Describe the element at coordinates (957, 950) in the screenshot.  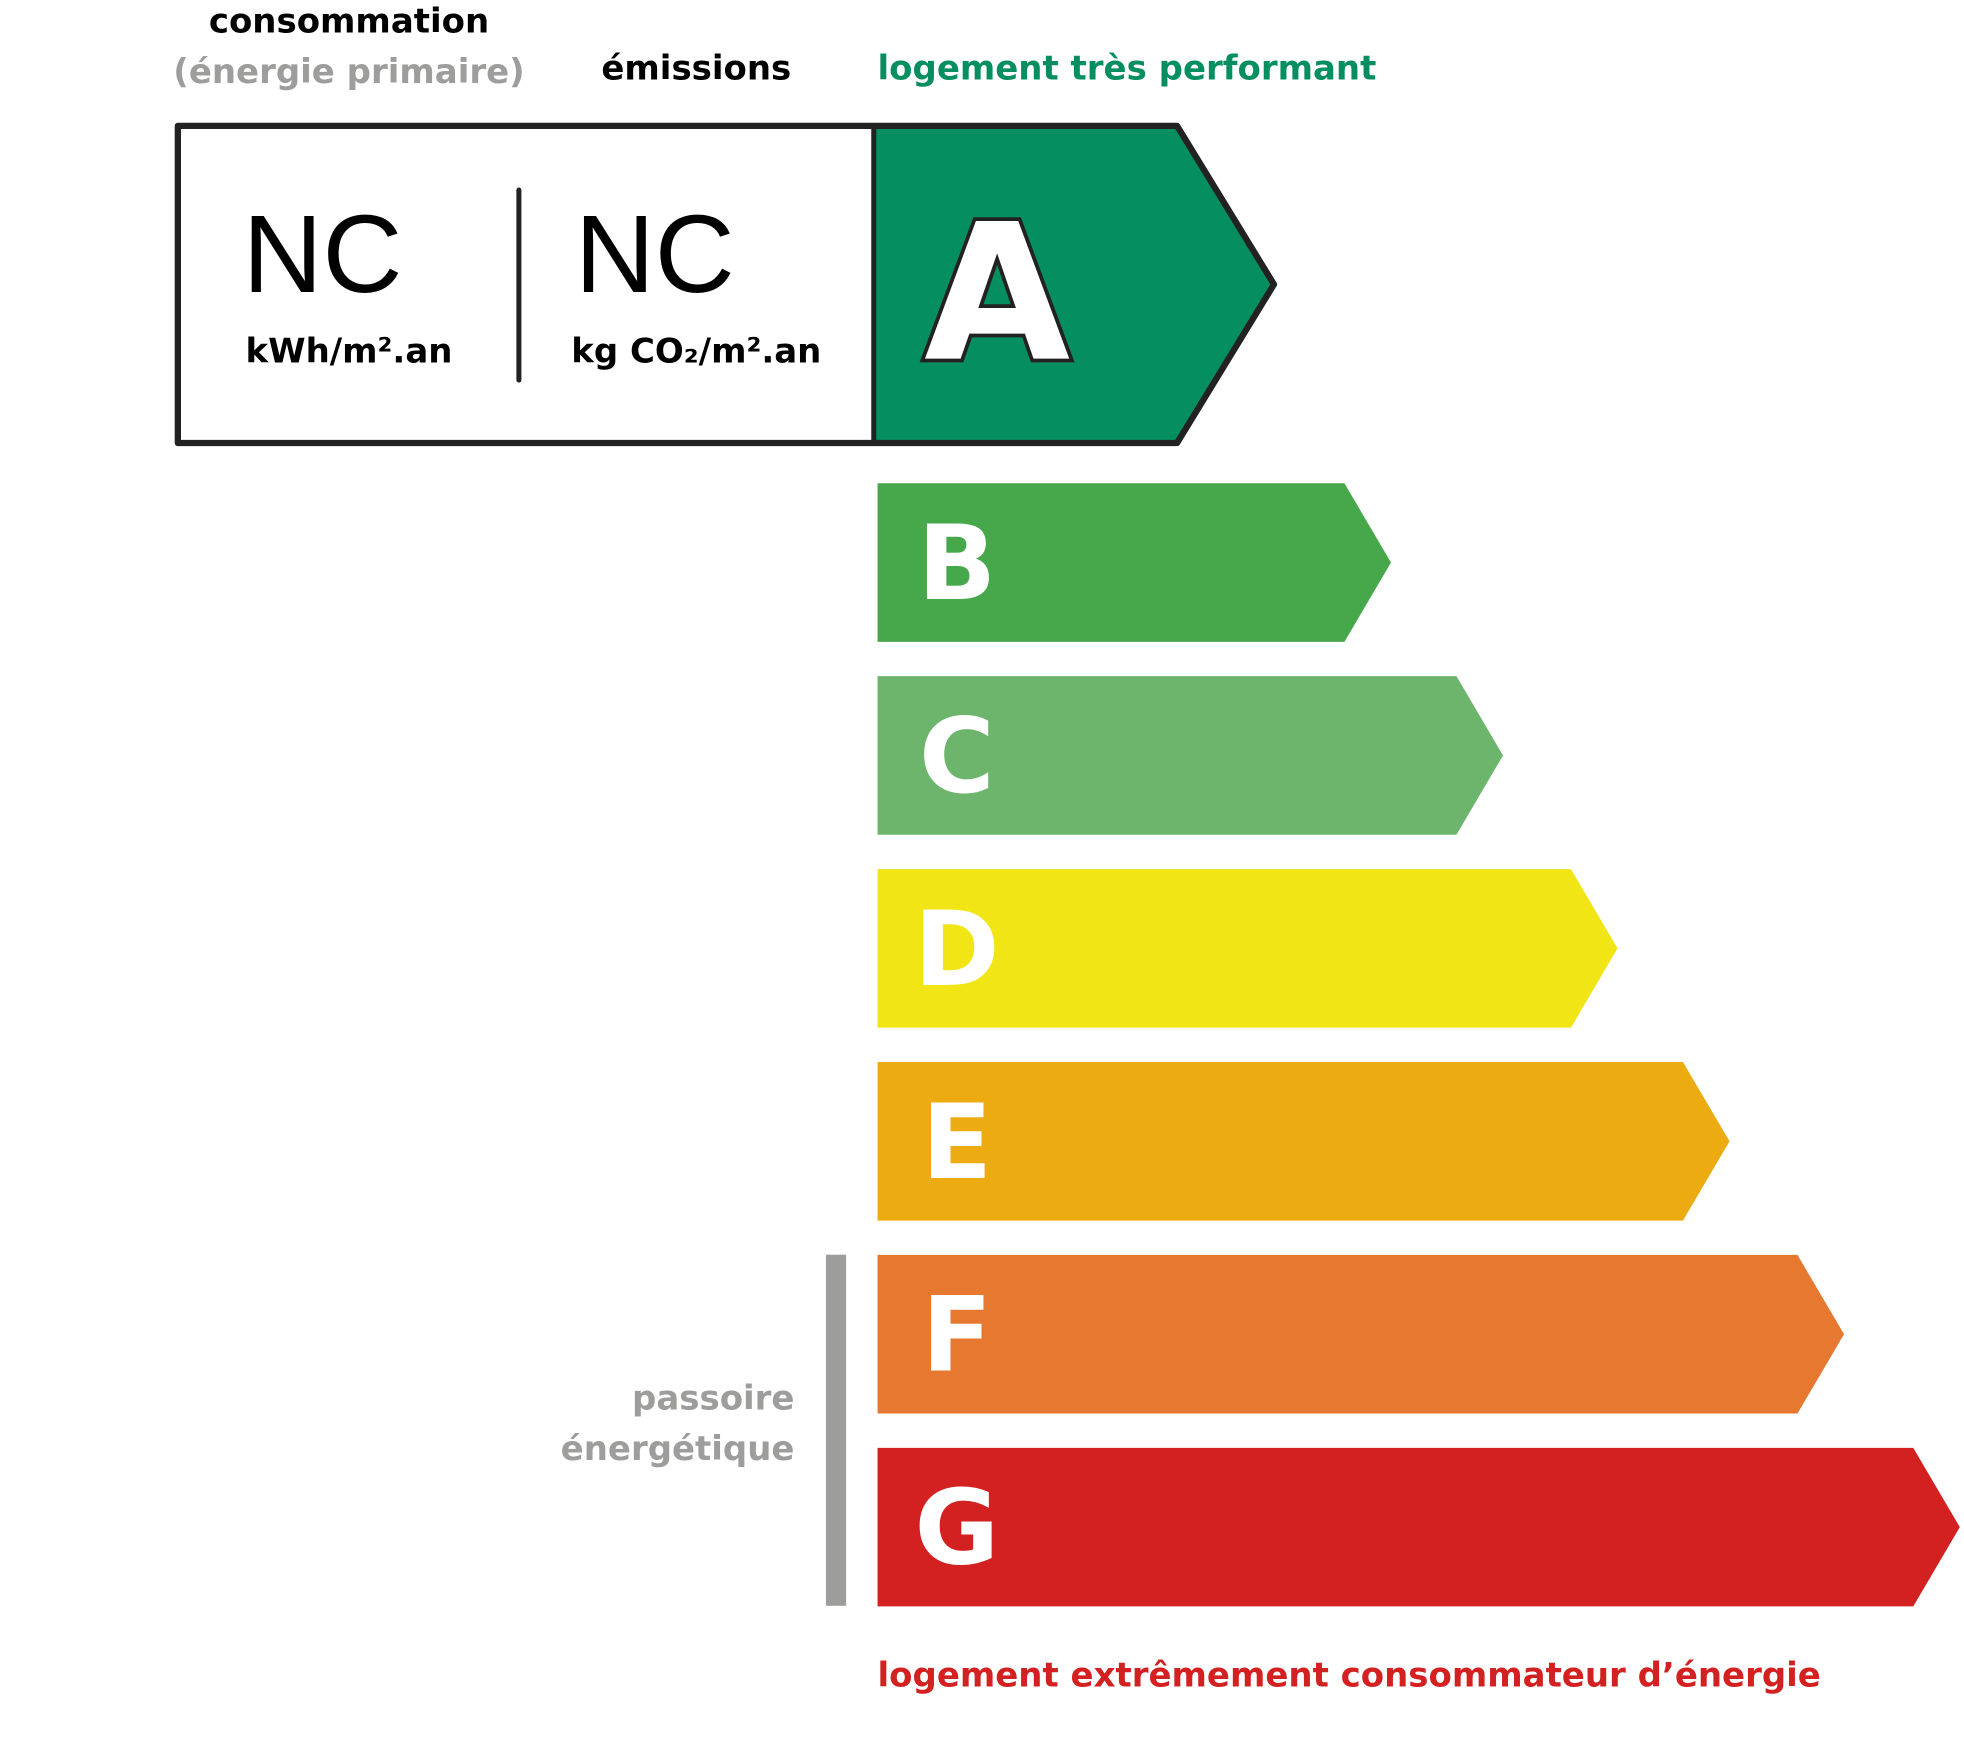
I see `class-d-letter: D` at that location.